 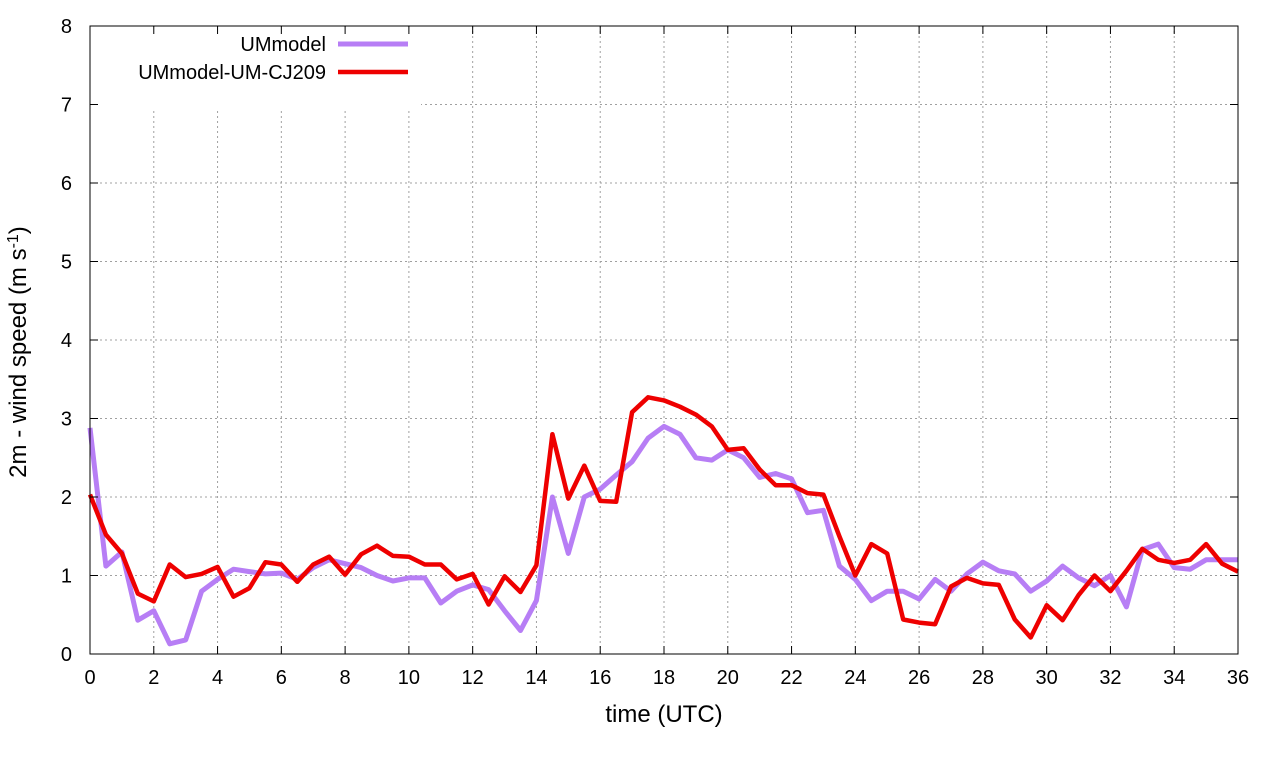 I want to click on x-tick-label: 10, so click(x=409, y=678).